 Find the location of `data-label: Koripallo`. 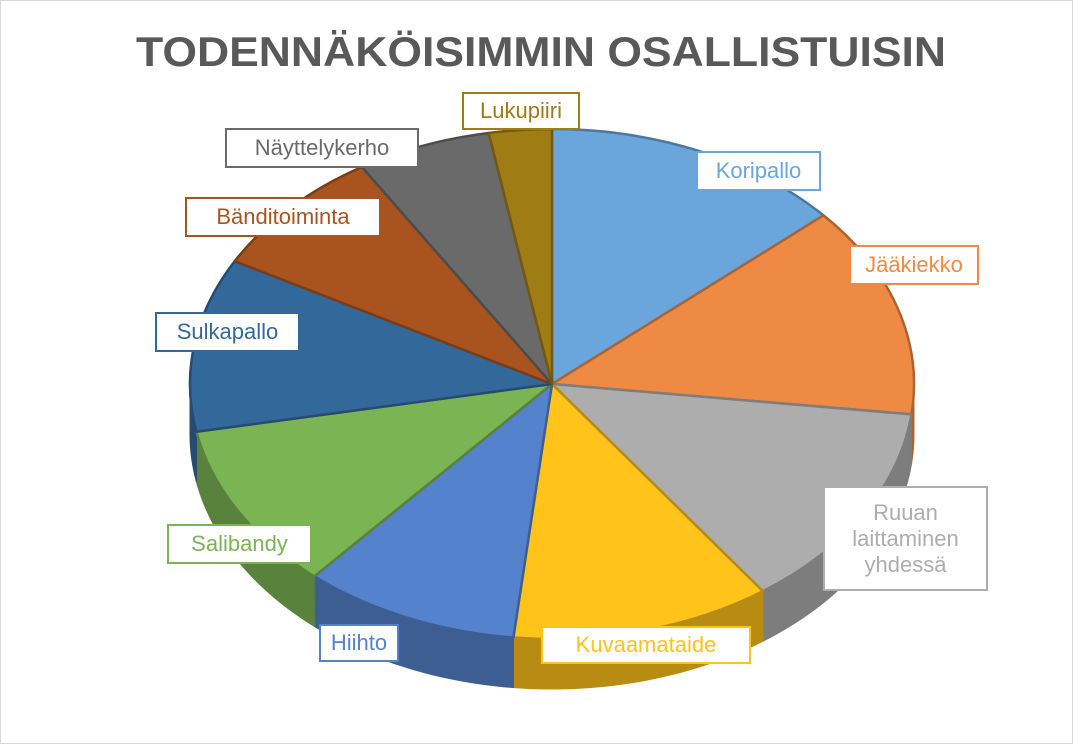

data-label: Koripallo is located at coordinates (758, 171).